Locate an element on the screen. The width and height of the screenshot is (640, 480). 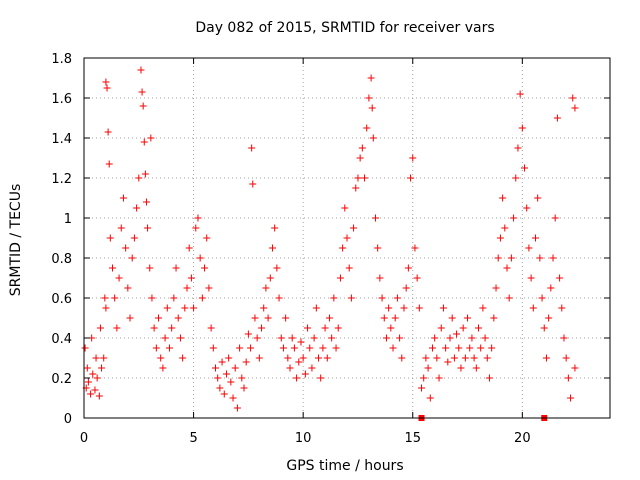
y-tick-label: 0.8 is located at coordinates (61, 259).